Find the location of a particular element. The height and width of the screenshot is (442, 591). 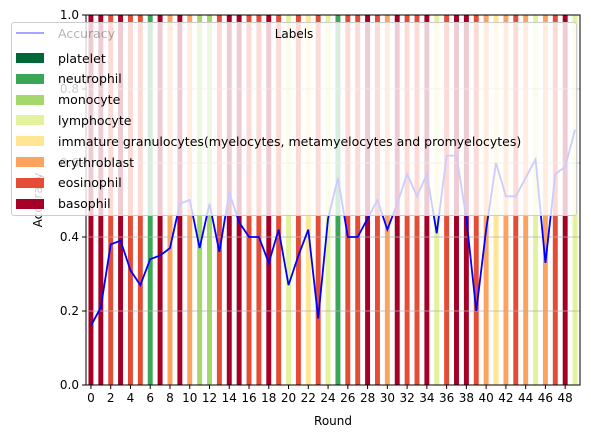

x-tick-label-9: 18 is located at coordinates (268, 398).